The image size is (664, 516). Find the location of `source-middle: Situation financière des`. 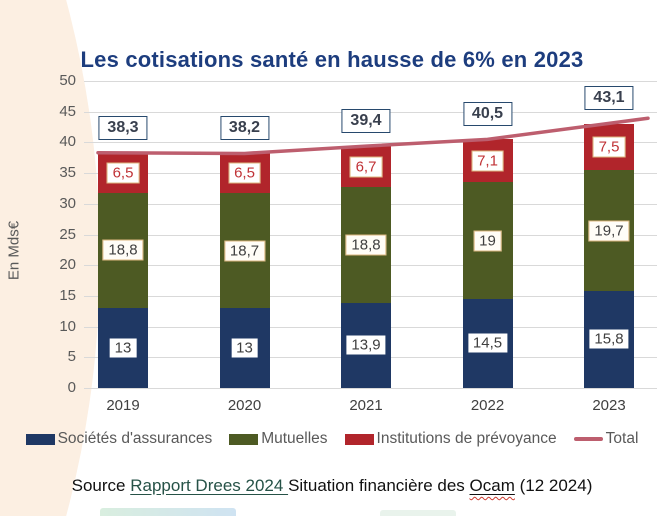

source-middle: Situation financière des is located at coordinates (379, 485).